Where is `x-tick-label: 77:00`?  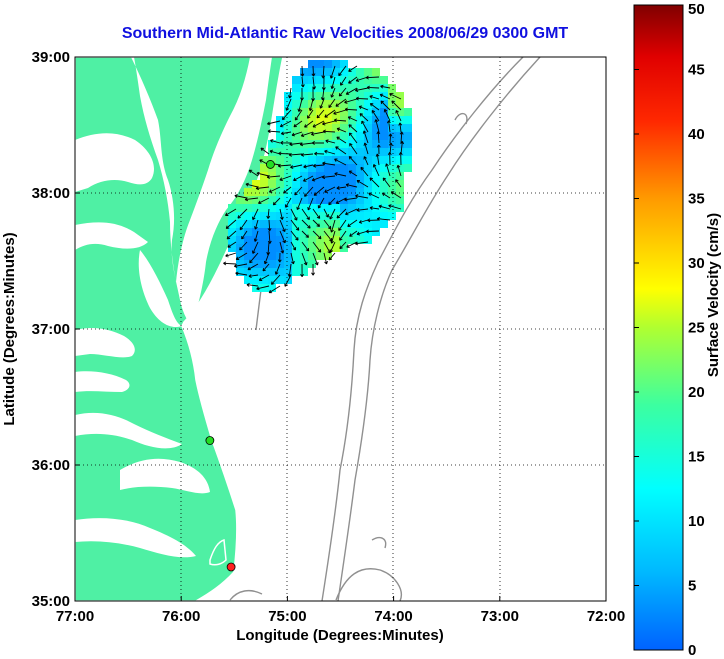
x-tick-label: 77:00 is located at coordinates (75, 616).